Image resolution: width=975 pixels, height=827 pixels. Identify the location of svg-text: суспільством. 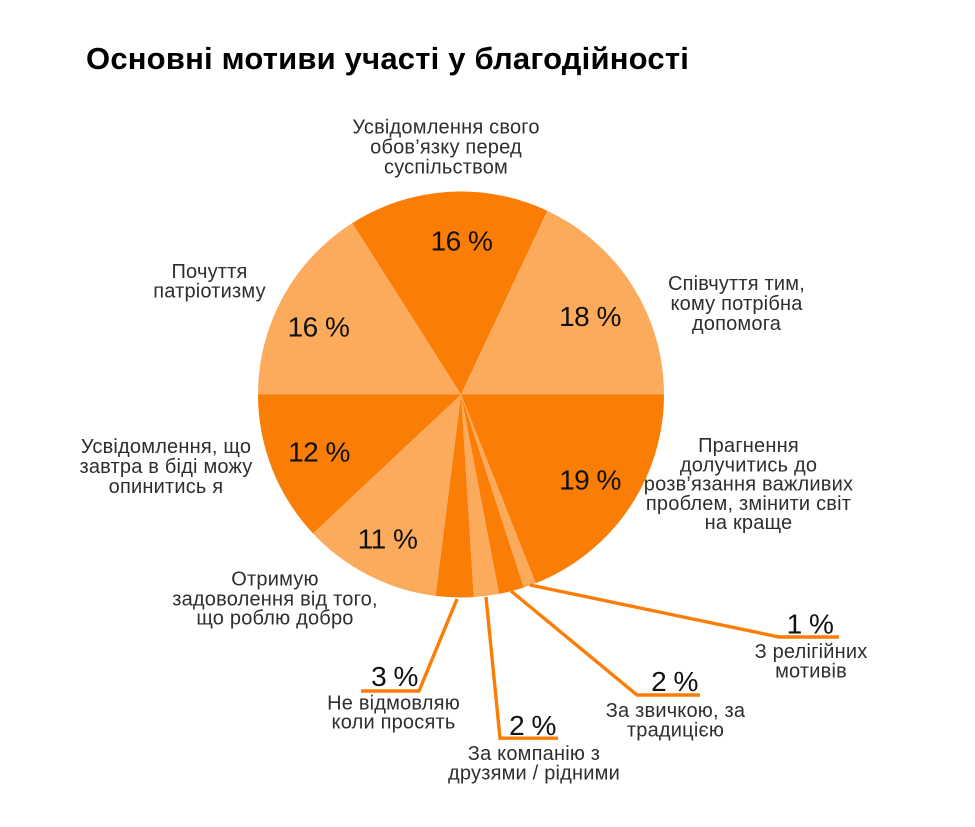
(446, 168).